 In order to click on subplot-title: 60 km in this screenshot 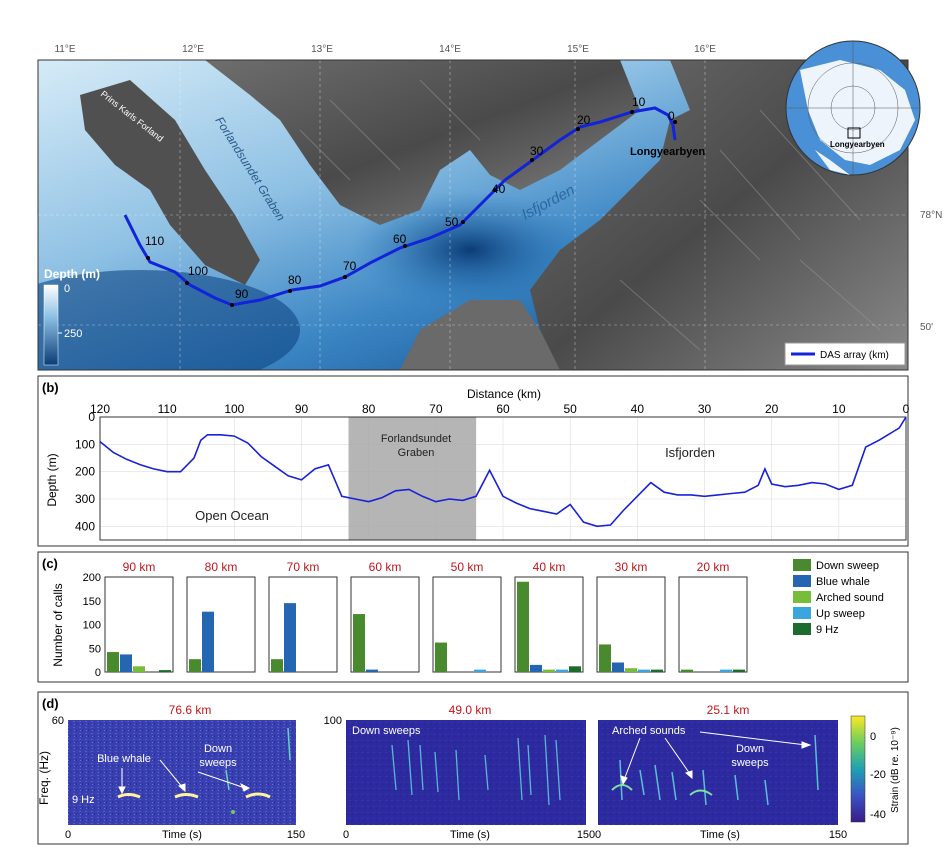, I will do `click(385, 567)`.